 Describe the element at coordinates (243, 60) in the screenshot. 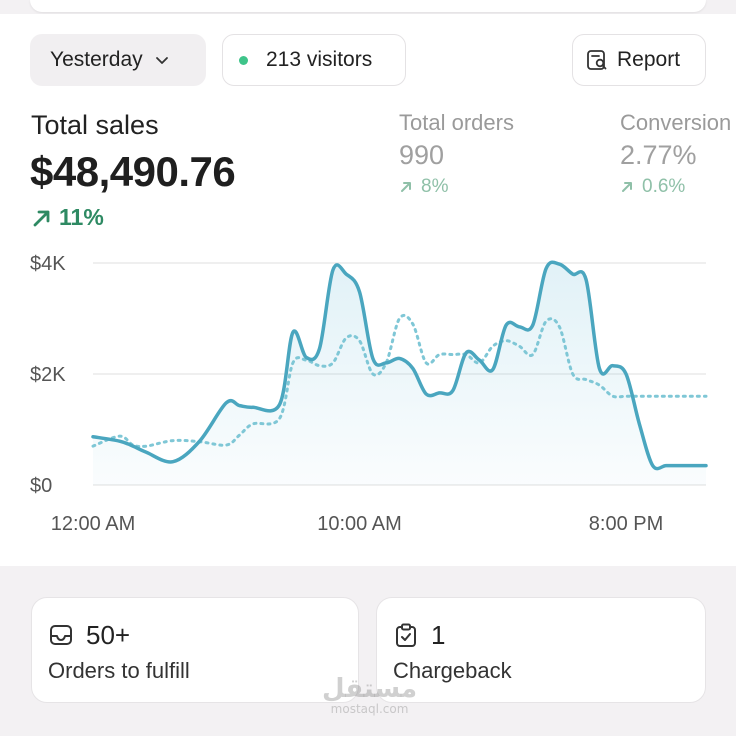

I see `live-status-dot` at that location.